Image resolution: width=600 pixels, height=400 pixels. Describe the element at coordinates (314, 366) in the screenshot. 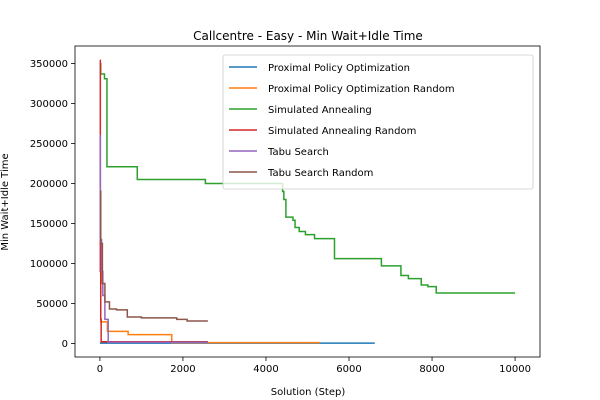

I see `x-axis: 0 2000 4000 6000 8000 10000` at that location.